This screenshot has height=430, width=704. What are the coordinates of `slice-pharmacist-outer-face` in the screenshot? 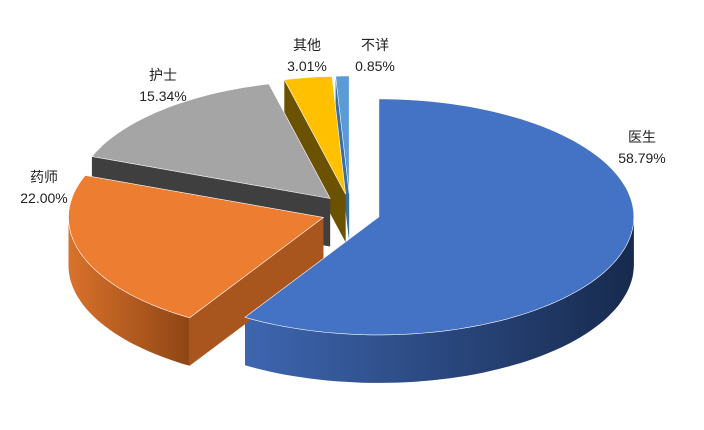 It's located at (129, 291).